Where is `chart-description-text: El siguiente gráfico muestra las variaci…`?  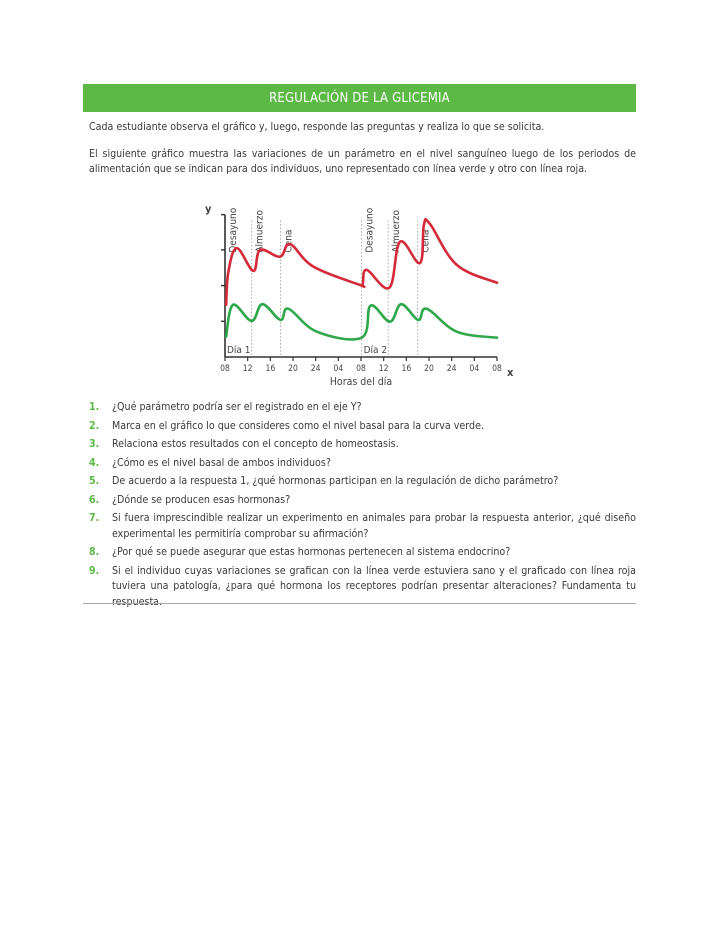 chart-description-text: El siguiente gráfico muestra las variaci… is located at coordinates (362, 161).